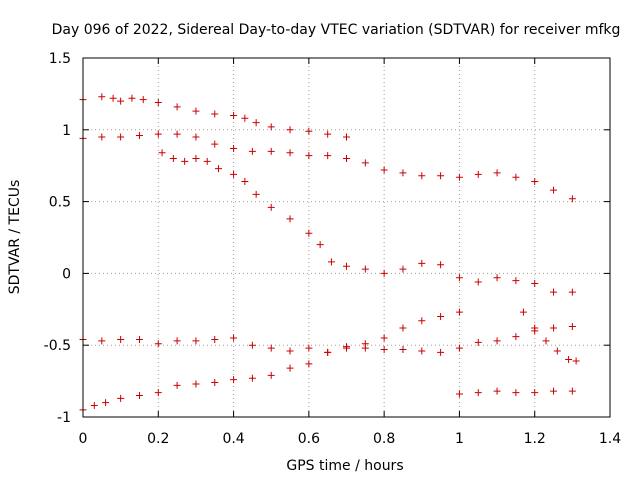 The width and height of the screenshot is (640, 480). What do you see at coordinates (64, 418) in the screenshot?
I see `y-tick-label: -1` at bounding box center [64, 418].